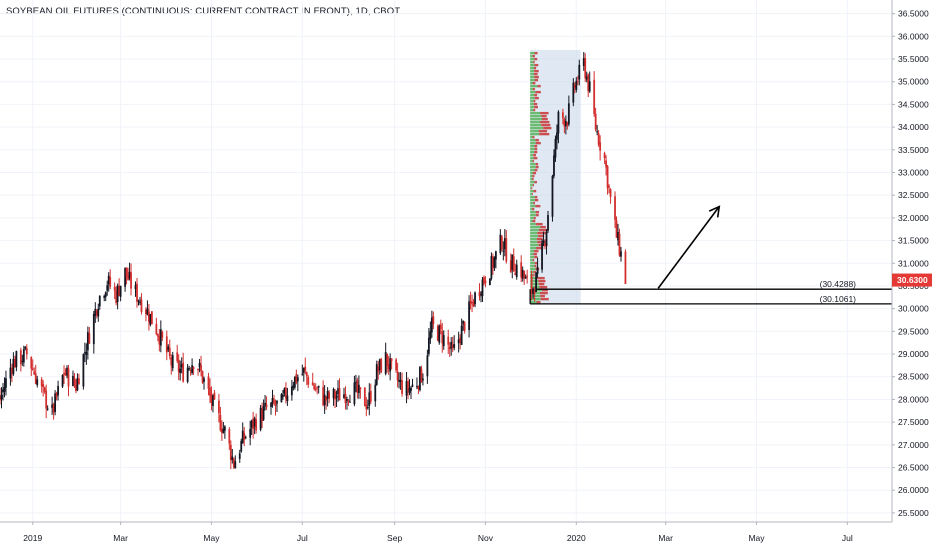 This screenshot has height=550, width=932. What do you see at coordinates (756, 538) in the screenshot?
I see `x-tick-label: May` at bounding box center [756, 538].